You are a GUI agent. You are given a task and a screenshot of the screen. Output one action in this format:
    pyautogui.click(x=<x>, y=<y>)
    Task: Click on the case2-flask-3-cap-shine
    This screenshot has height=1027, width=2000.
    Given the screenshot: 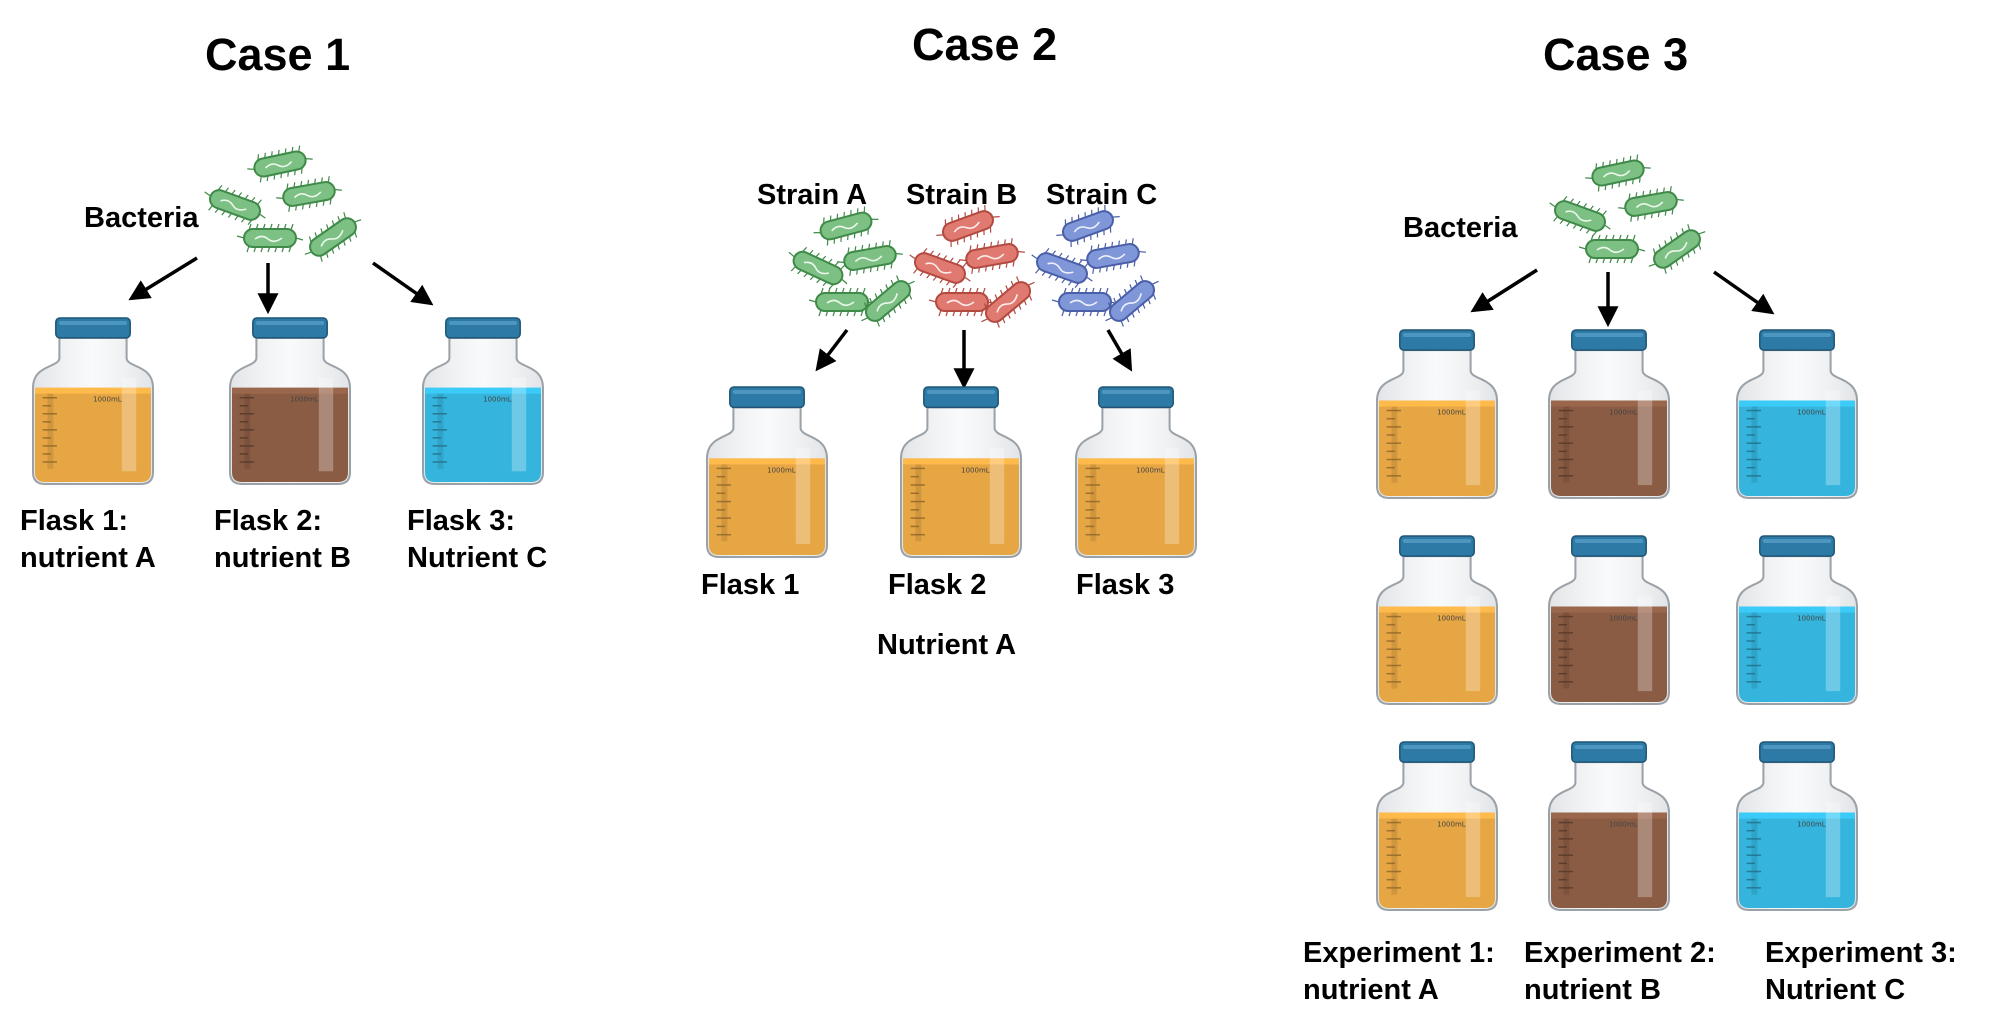 What is the action you would take?
    pyautogui.click(x=1136, y=392)
    